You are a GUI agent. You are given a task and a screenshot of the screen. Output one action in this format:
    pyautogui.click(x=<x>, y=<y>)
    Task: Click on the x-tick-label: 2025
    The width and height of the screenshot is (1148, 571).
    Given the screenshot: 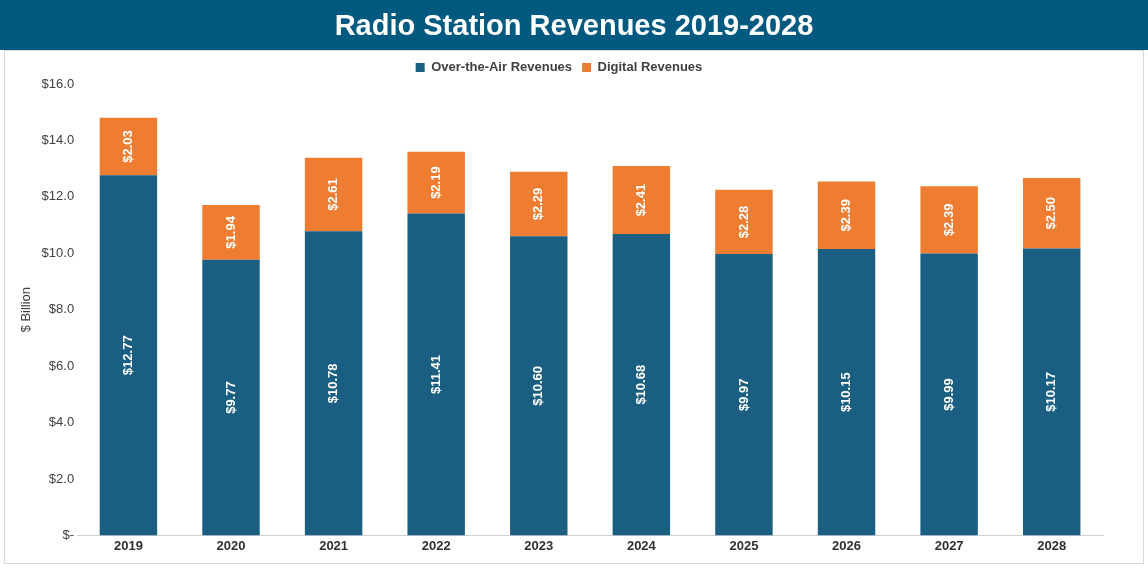 What is the action you would take?
    pyautogui.click(x=744, y=545)
    